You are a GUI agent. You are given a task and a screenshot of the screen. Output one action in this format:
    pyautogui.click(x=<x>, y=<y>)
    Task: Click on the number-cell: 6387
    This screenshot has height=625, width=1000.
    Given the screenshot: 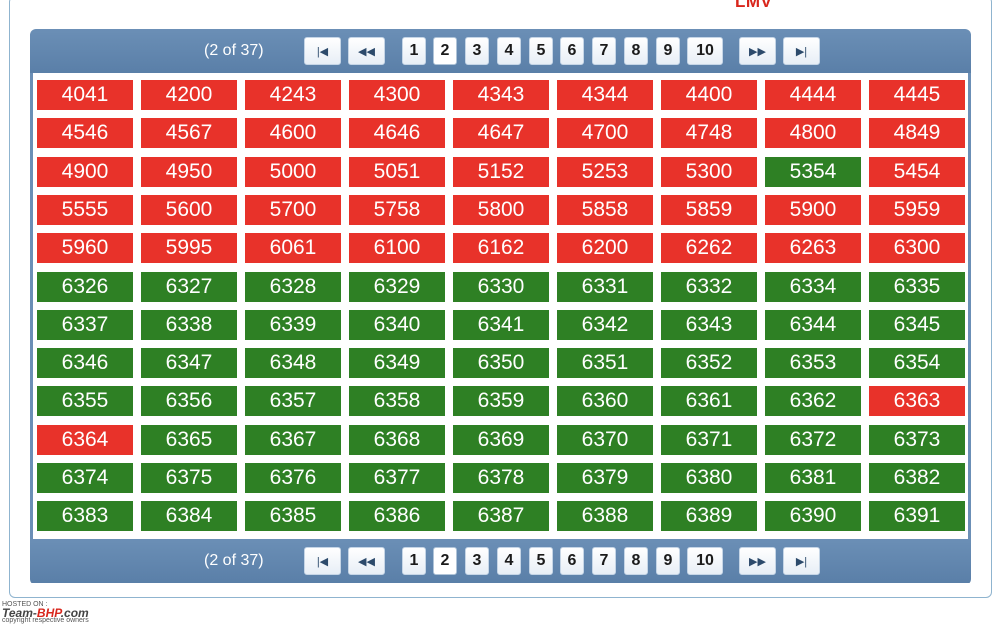 What is the action you would take?
    pyautogui.click(x=501, y=516)
    